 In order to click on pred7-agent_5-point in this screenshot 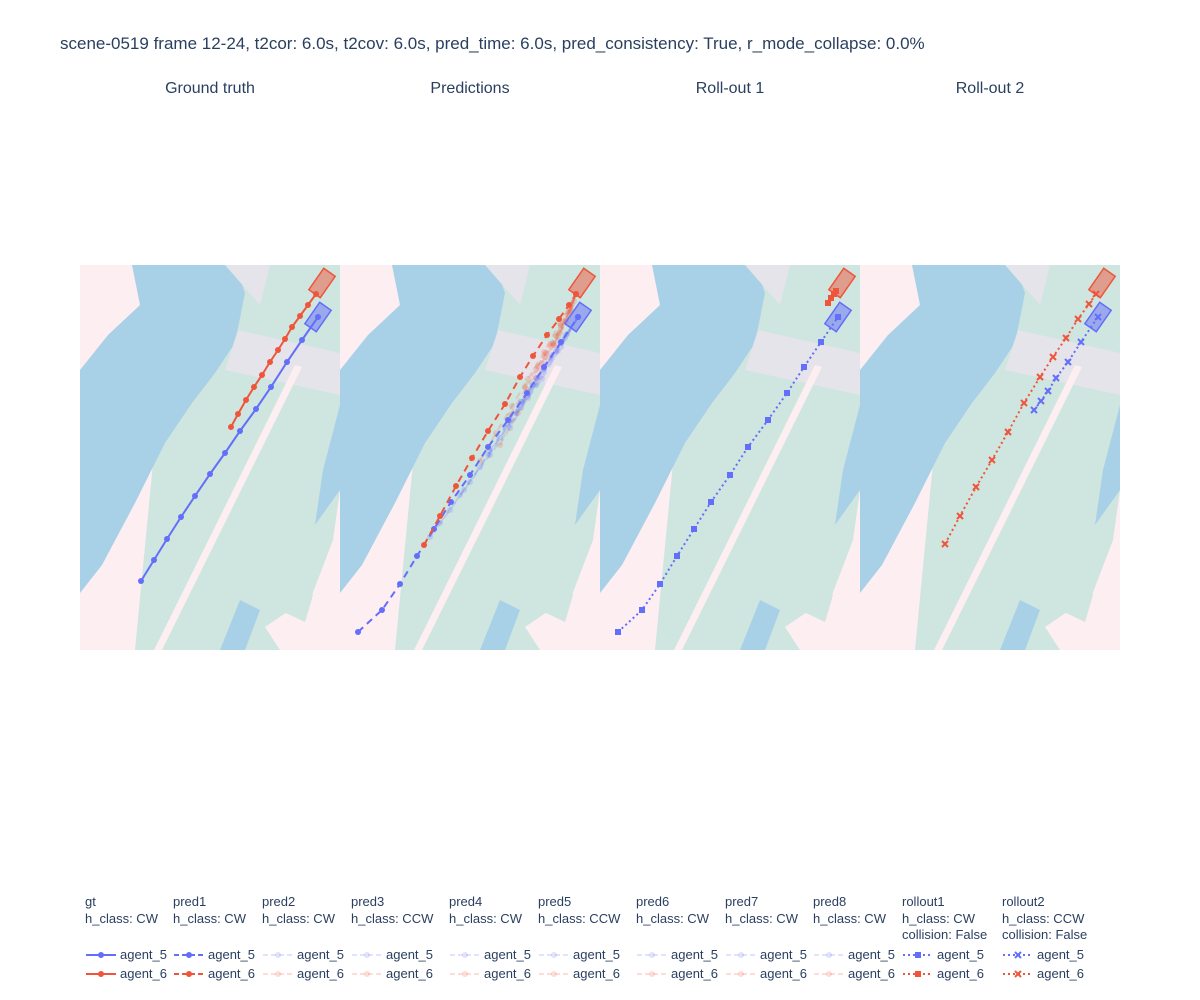, I will do `click(565, 338)`.